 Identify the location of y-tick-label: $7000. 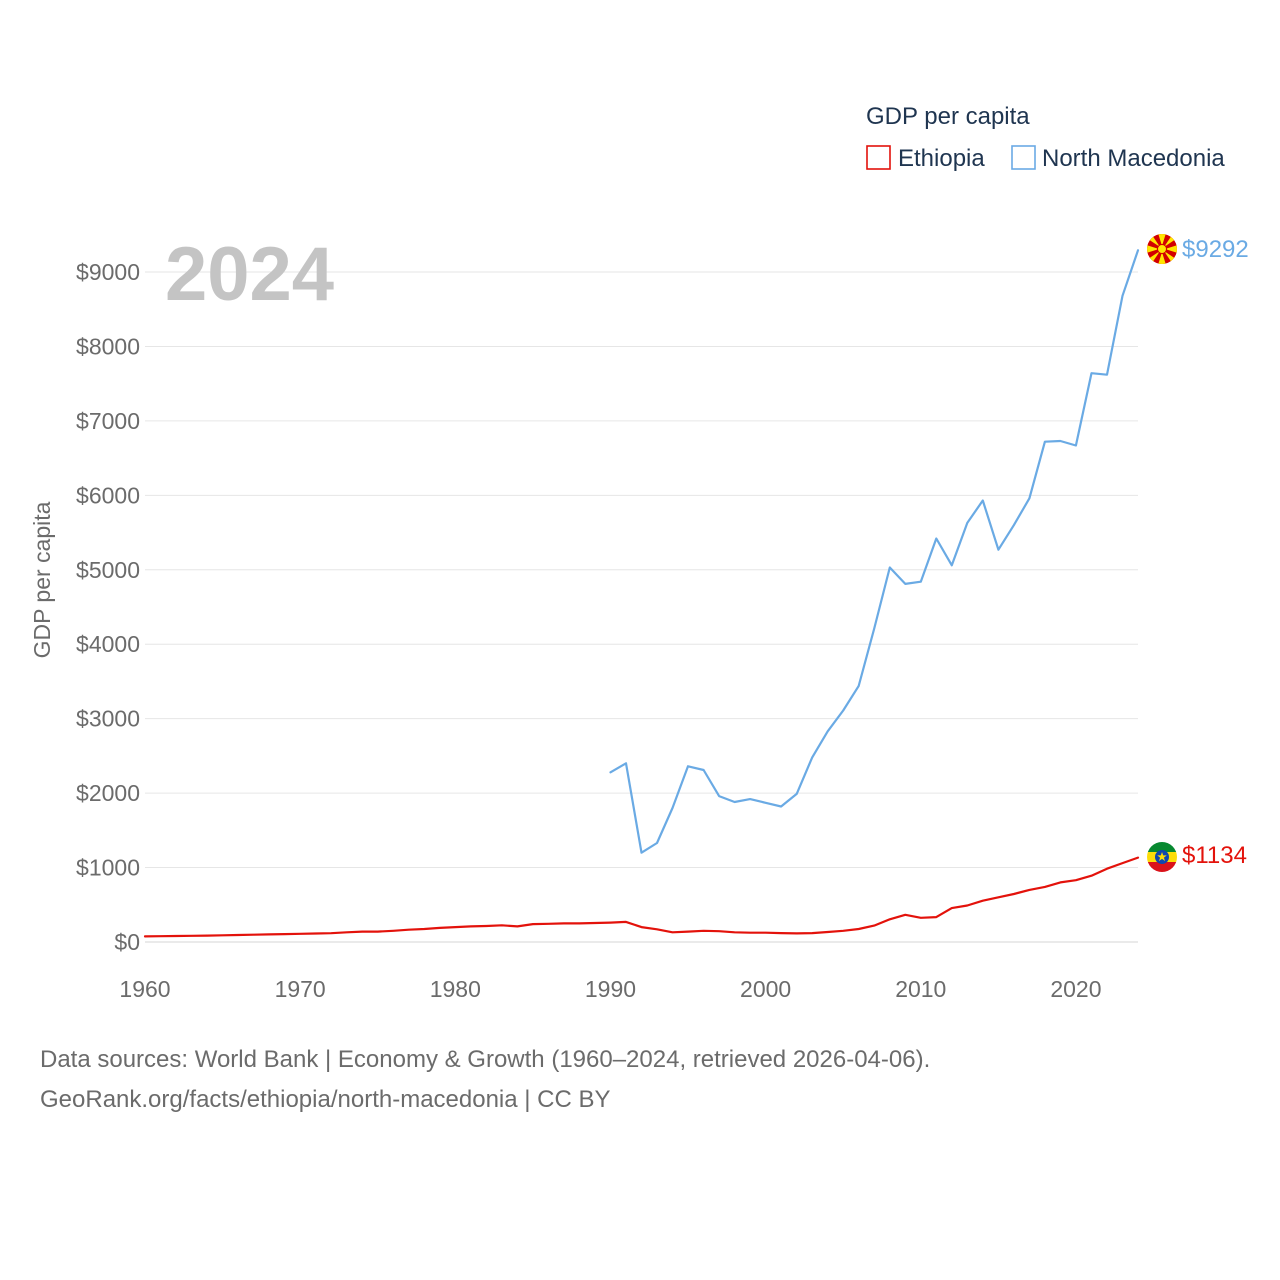
(108, 421).